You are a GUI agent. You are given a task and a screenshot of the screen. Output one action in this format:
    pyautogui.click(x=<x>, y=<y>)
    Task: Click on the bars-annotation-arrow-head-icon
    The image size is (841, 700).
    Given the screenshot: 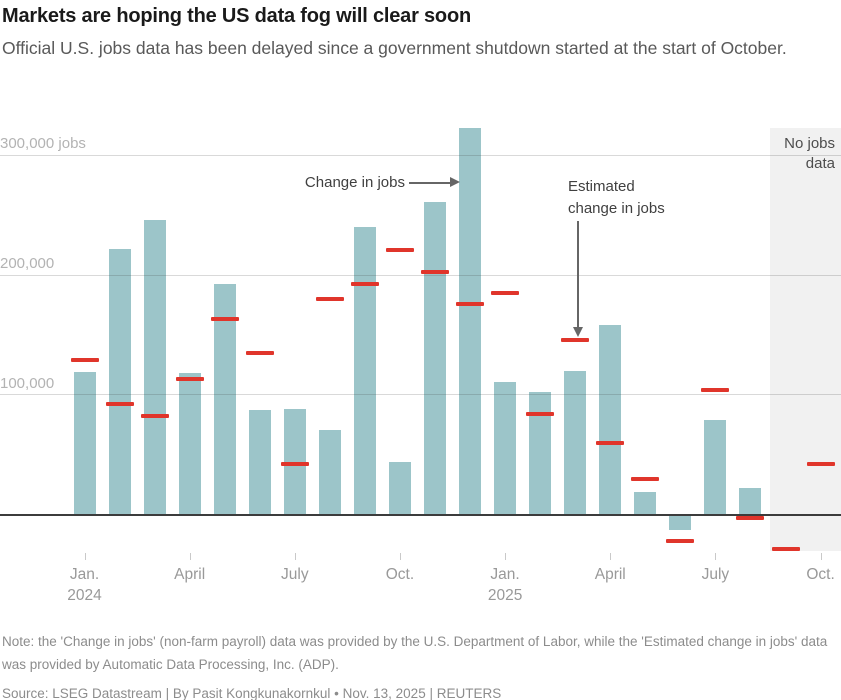 What is the action you would take?
    pyautogui.click(x=455, y=182)
    